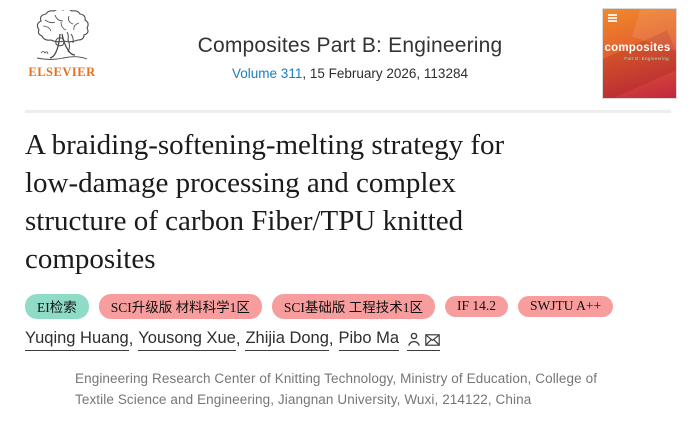 The height and width of the screenshot is (445, 695). I want to click on volume-issue-line: Volume 311, 15 February 2026, 113284, so click(350, 73).